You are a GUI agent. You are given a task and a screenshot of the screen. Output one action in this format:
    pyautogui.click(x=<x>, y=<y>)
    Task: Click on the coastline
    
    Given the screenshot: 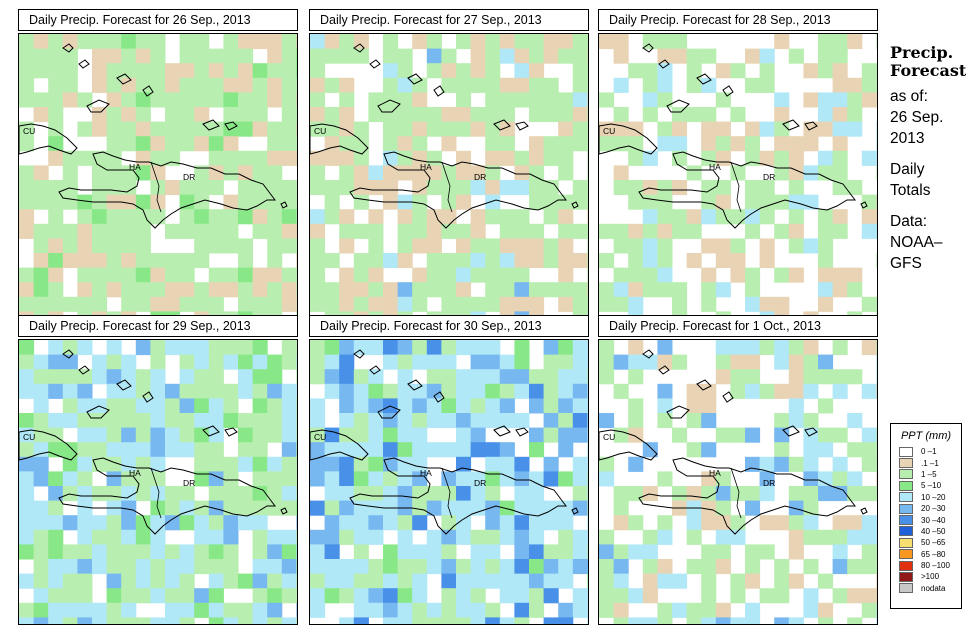 What is the action you would take?
    pyautogui.click(x=284, y=205)
    